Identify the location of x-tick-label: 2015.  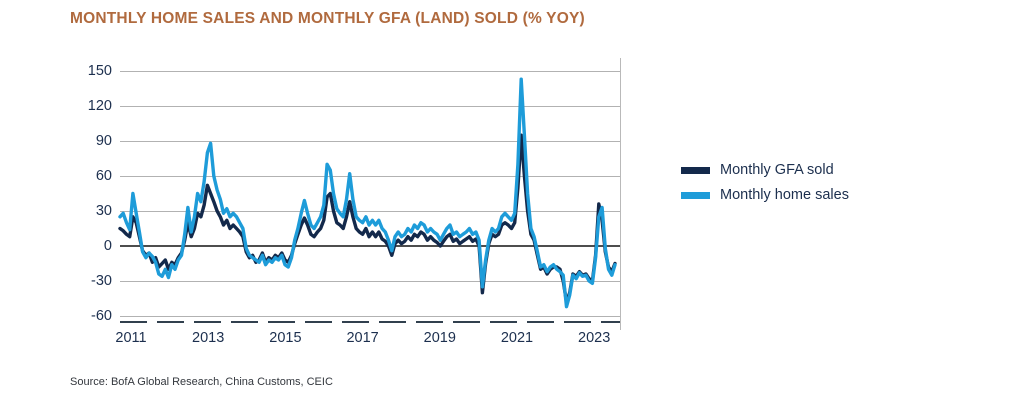
(285, 338).